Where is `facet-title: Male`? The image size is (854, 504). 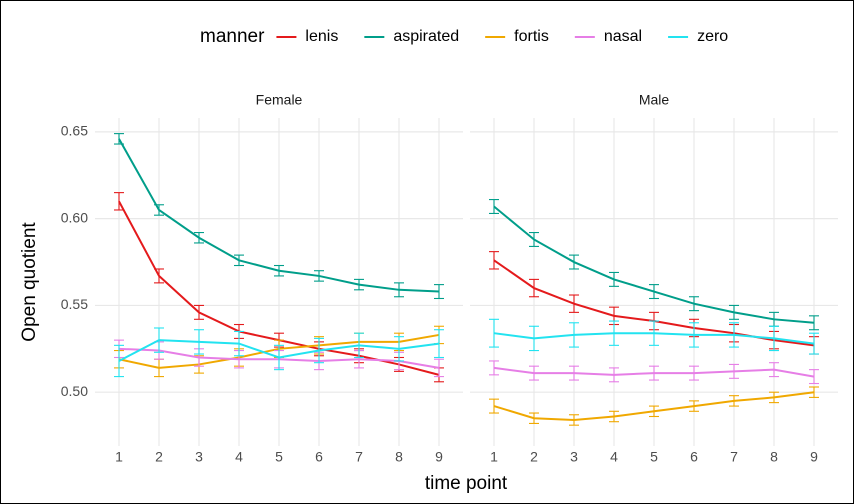
facet-title: Male is located at coordinates (654, 100).